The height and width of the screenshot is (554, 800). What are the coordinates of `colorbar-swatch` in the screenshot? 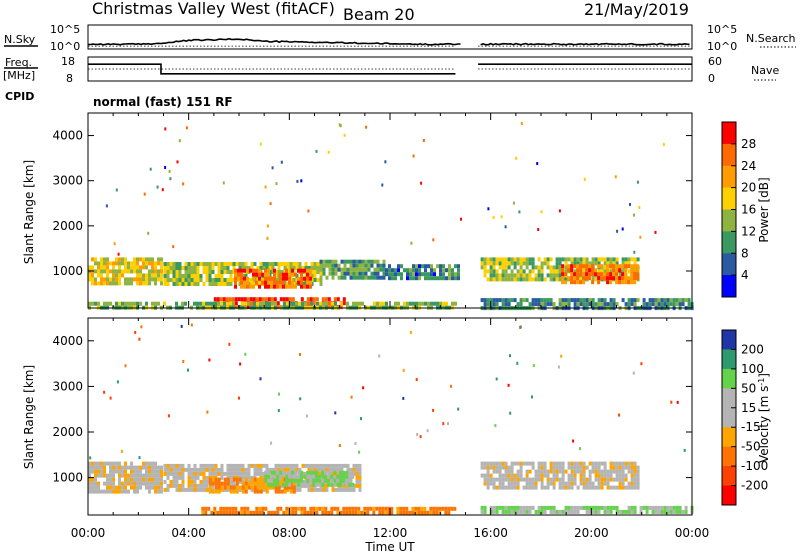 It's located at (729, 456).